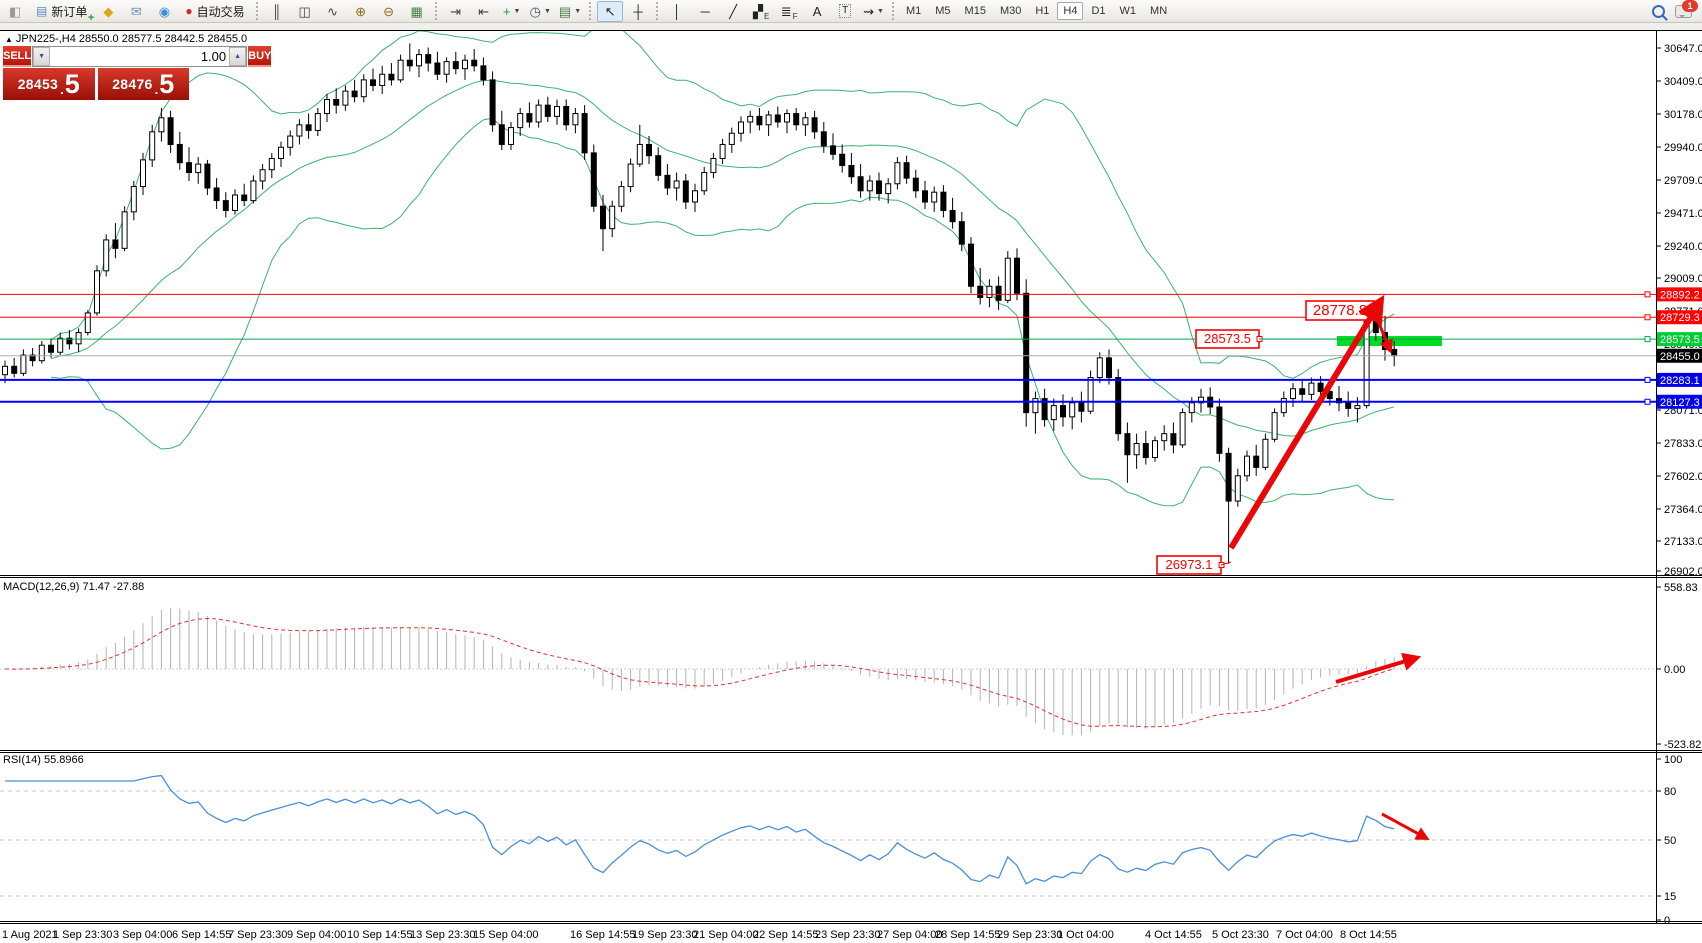 This screenshot has width=1702, height=943. What do you see at coordinates (42, 11) in the screenshot?
I see `new-order-icon: ▤` at bounding box center [42, 11].